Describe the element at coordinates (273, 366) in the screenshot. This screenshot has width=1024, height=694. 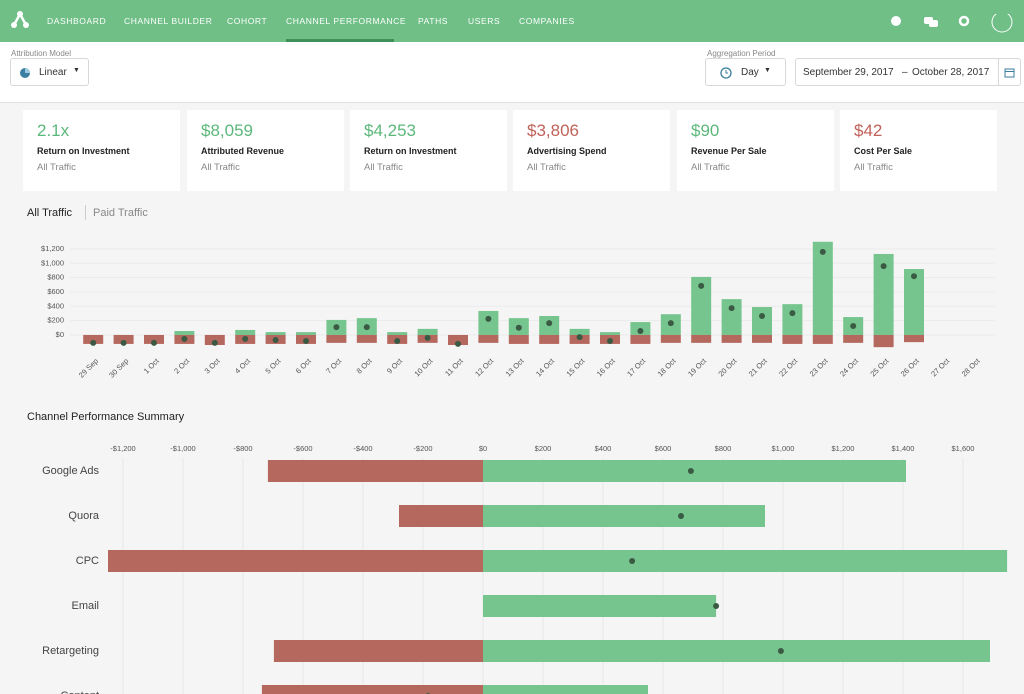
I see `x-tick-label: 5 Oct` at that location.